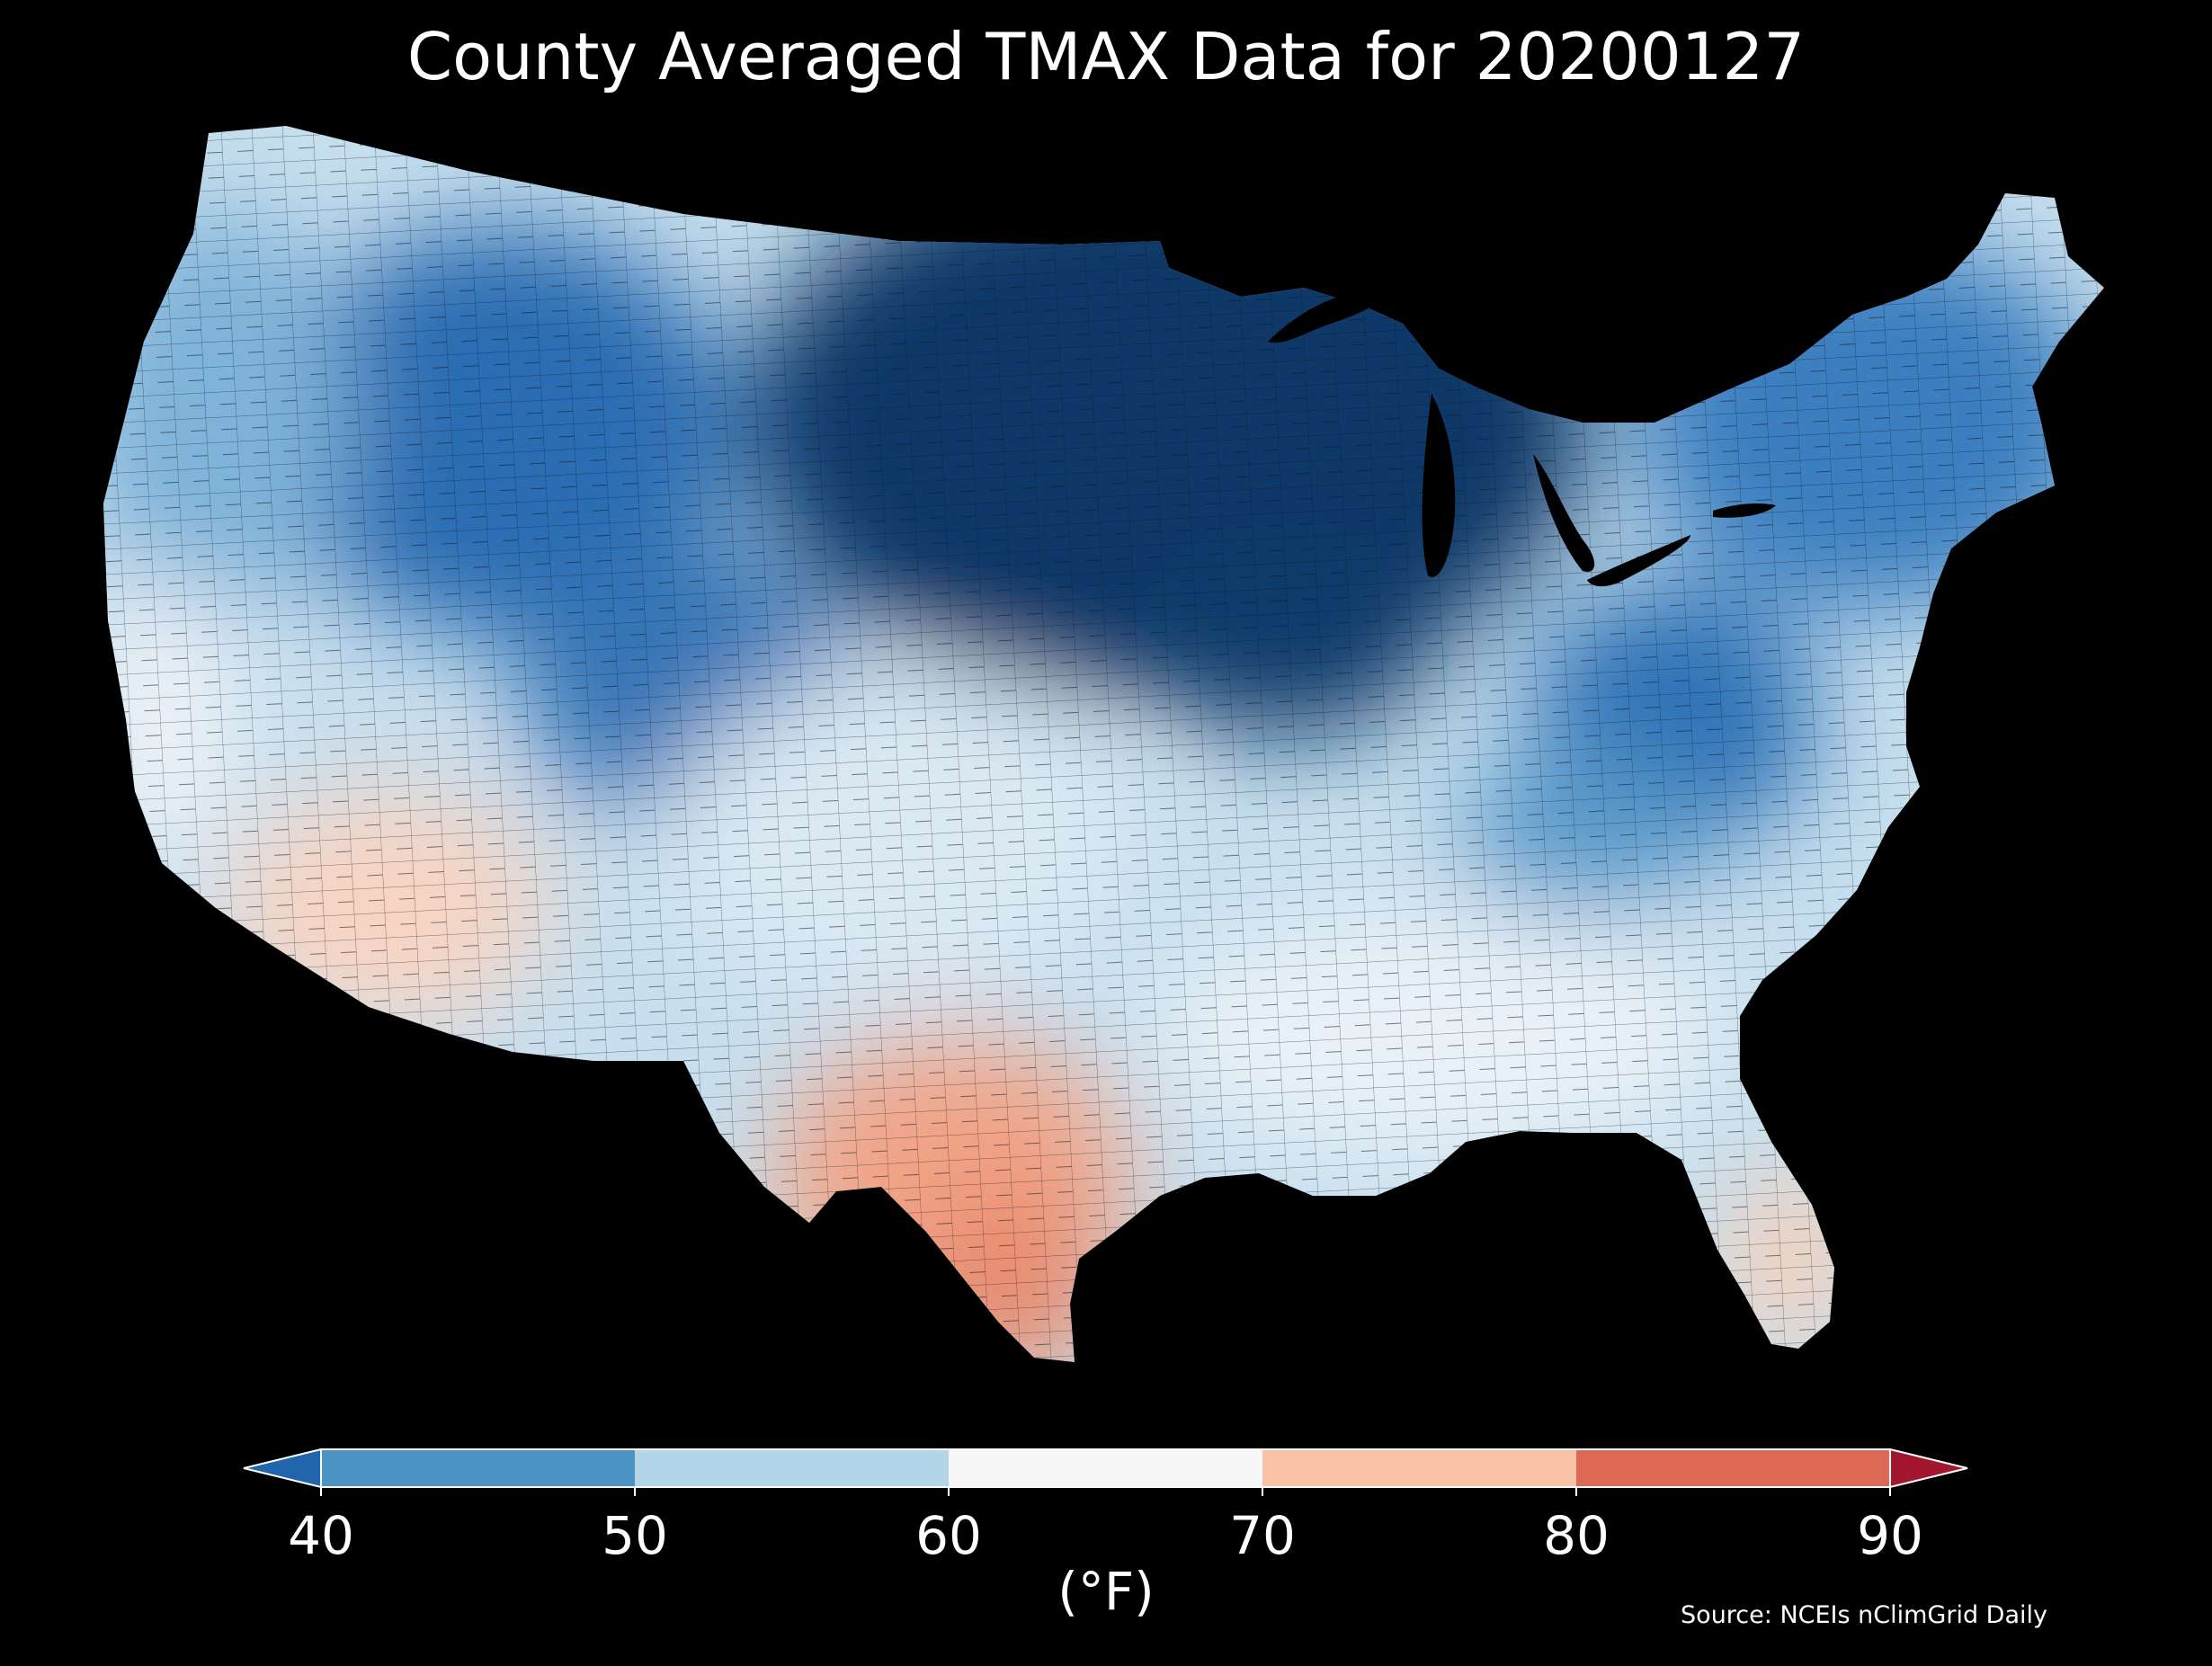 The height and width of the screenshot is (1666, 2212). Describe the element at coordinates (282, 1468) in the screenshot. I see `colorbar-extend-low` at that location.